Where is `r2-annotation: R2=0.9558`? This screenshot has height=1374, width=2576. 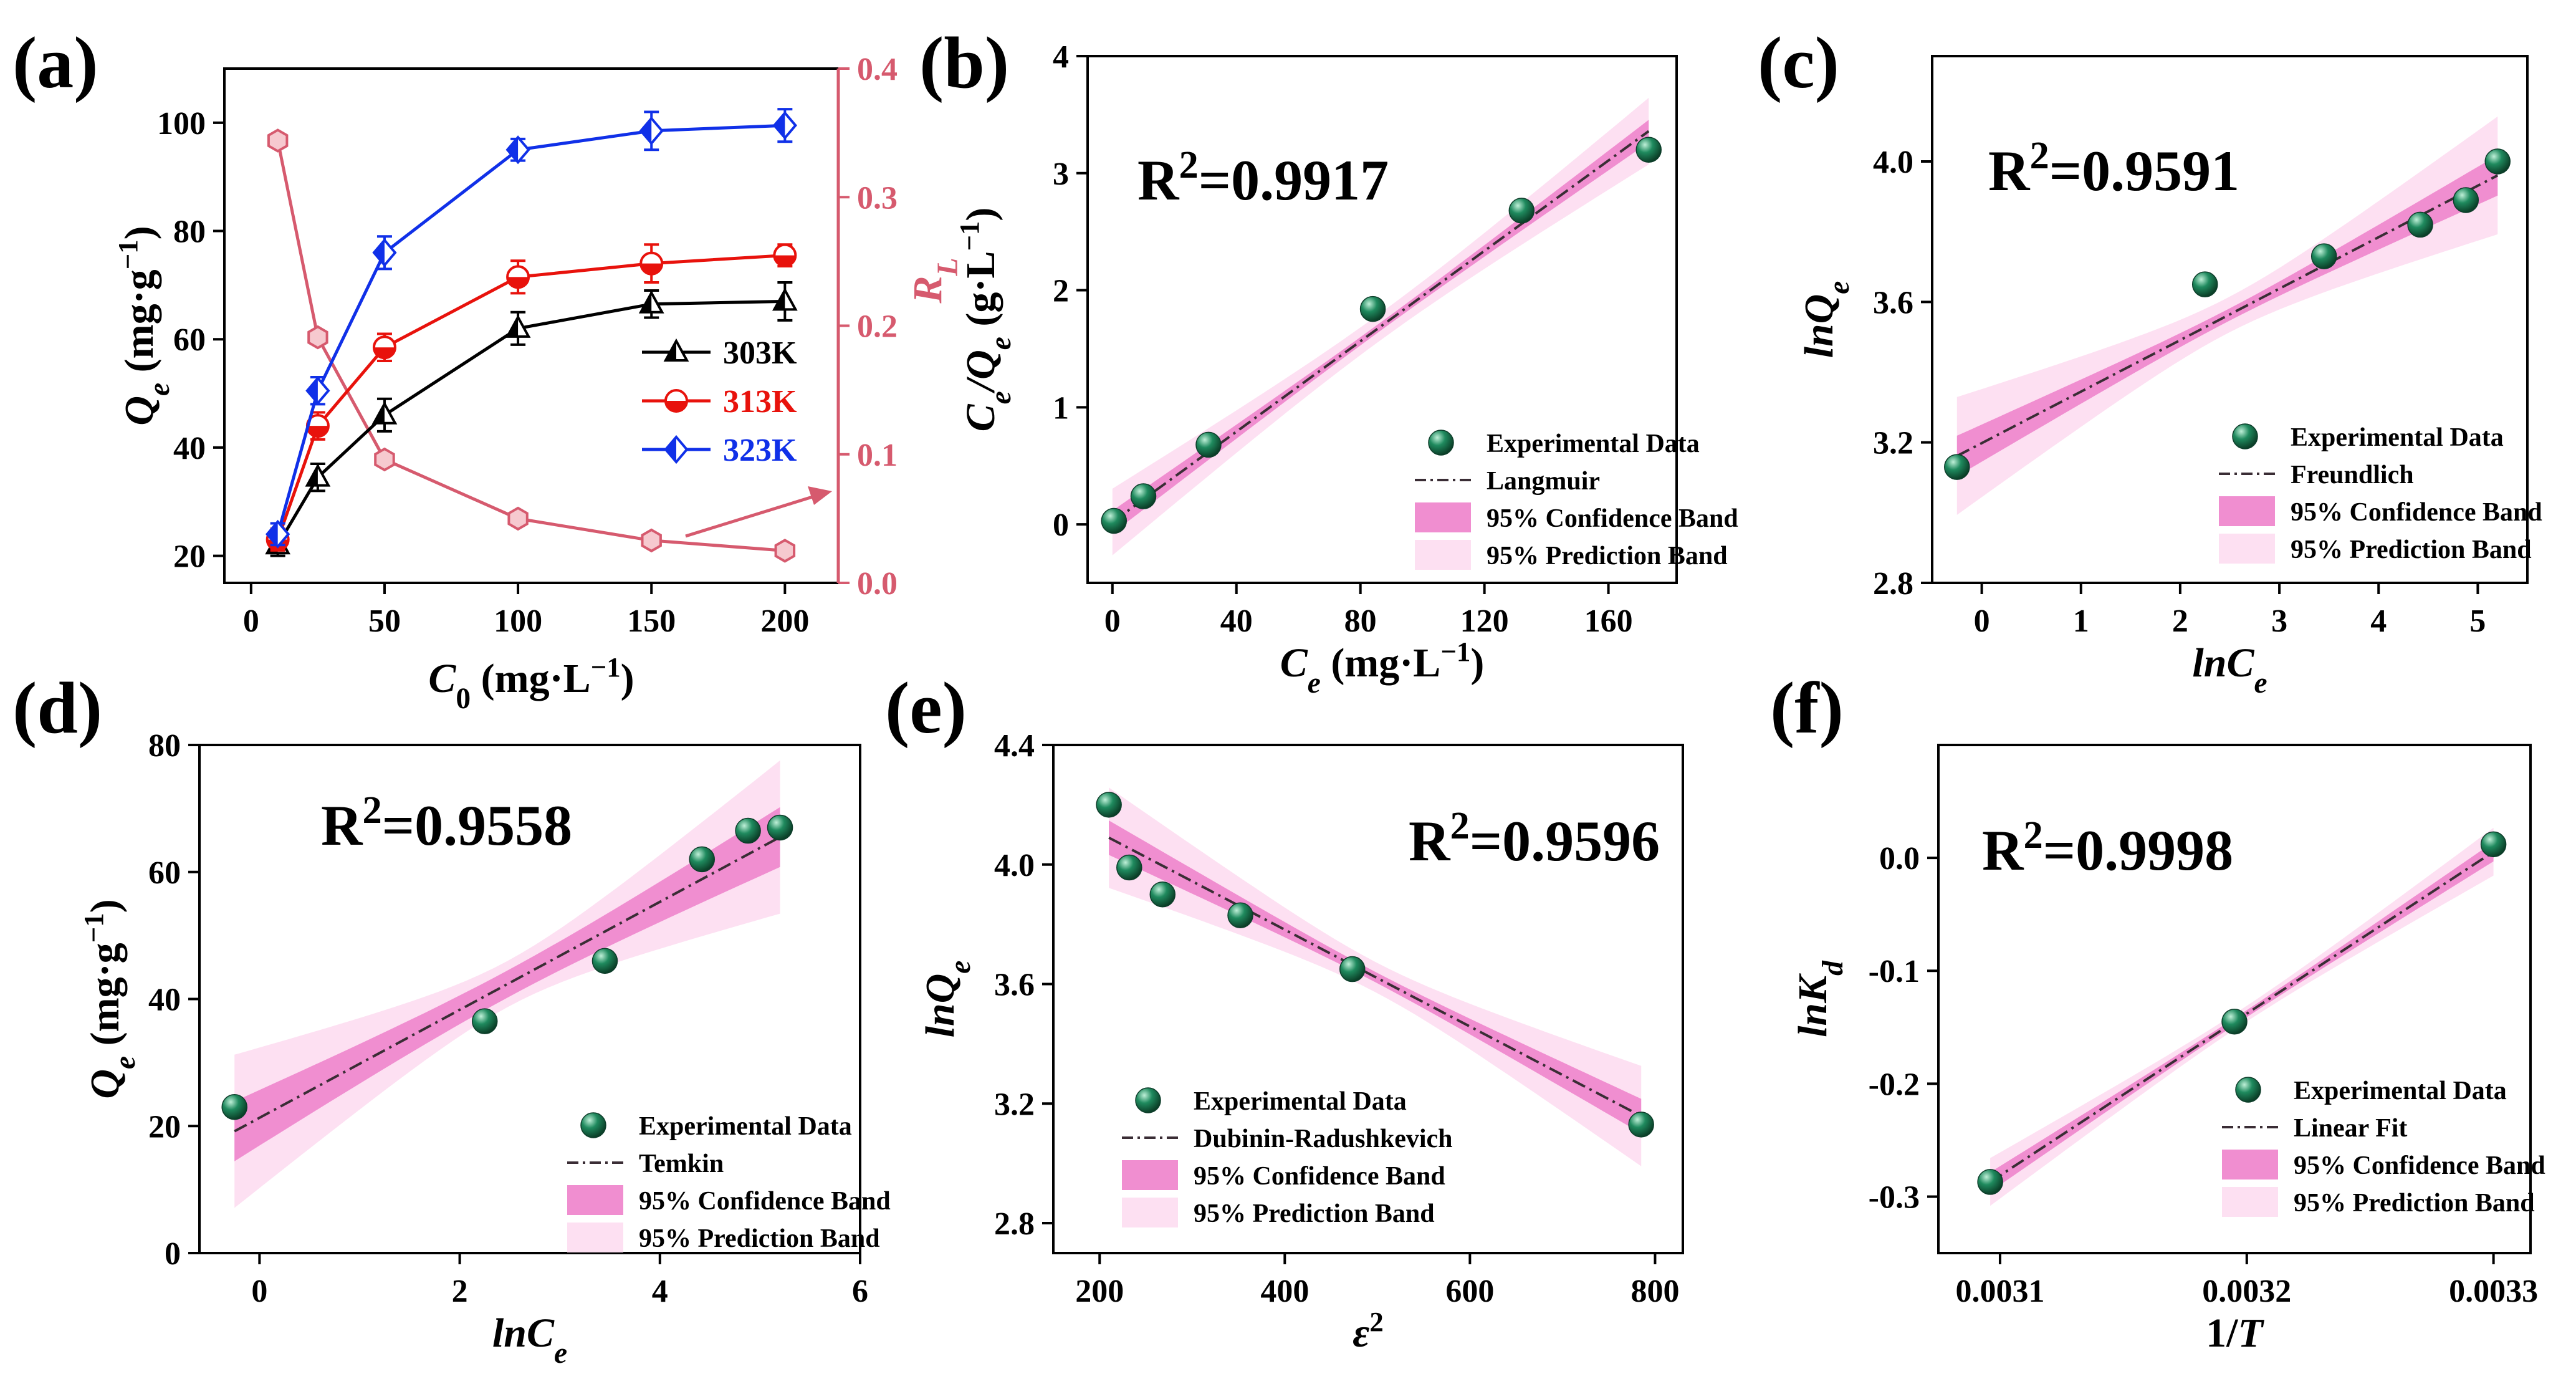 r2-annotation: R2=0.9558 is located at coordinates (447, 822).